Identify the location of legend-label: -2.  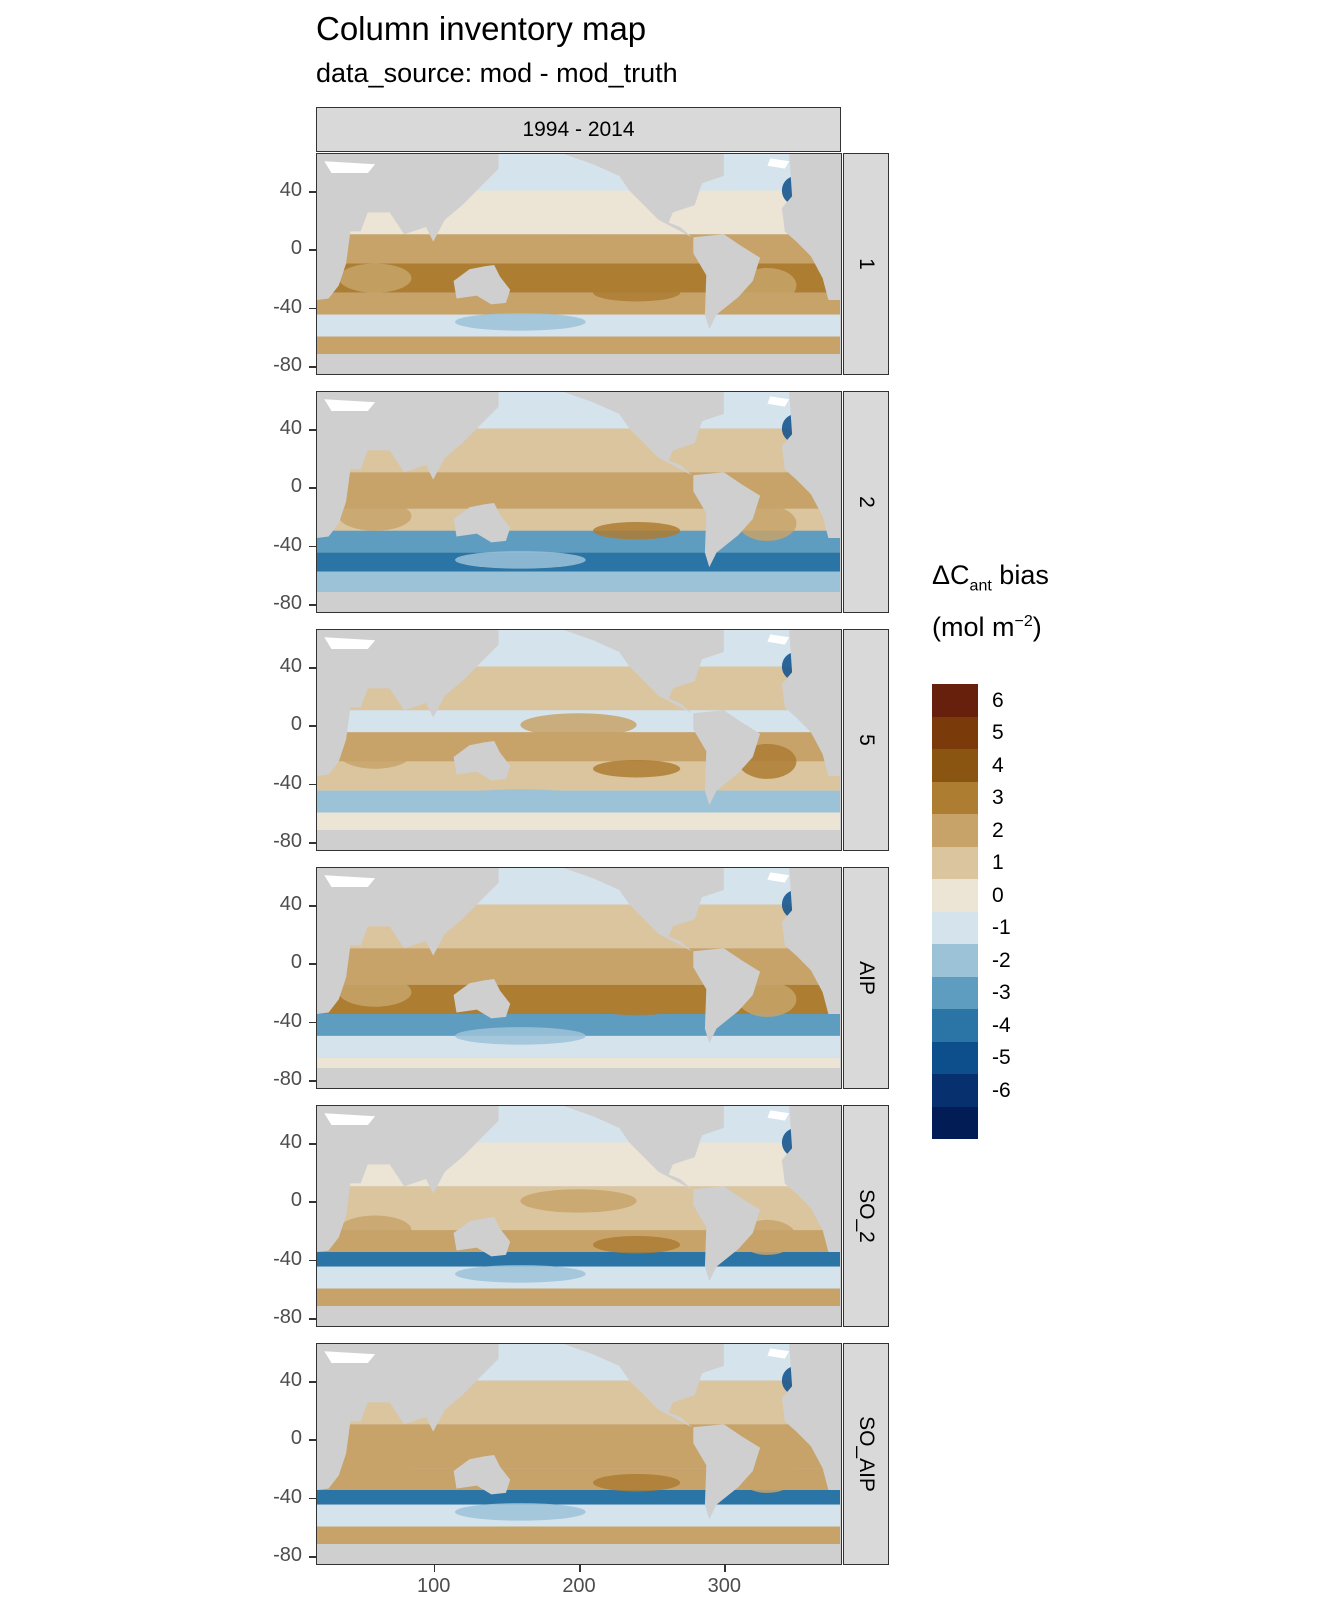
(1001, 960).